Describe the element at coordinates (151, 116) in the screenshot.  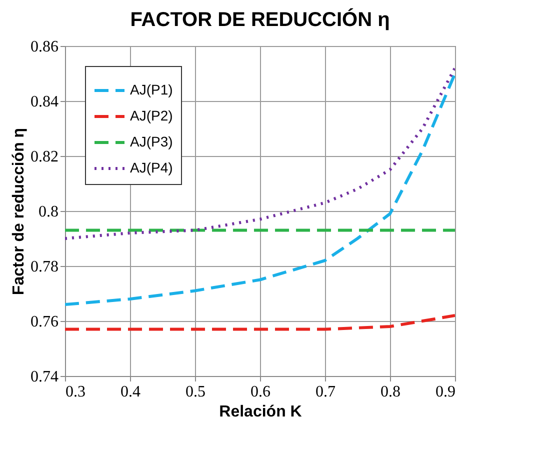
I see `legend-label: AJ(P2)` at that location.